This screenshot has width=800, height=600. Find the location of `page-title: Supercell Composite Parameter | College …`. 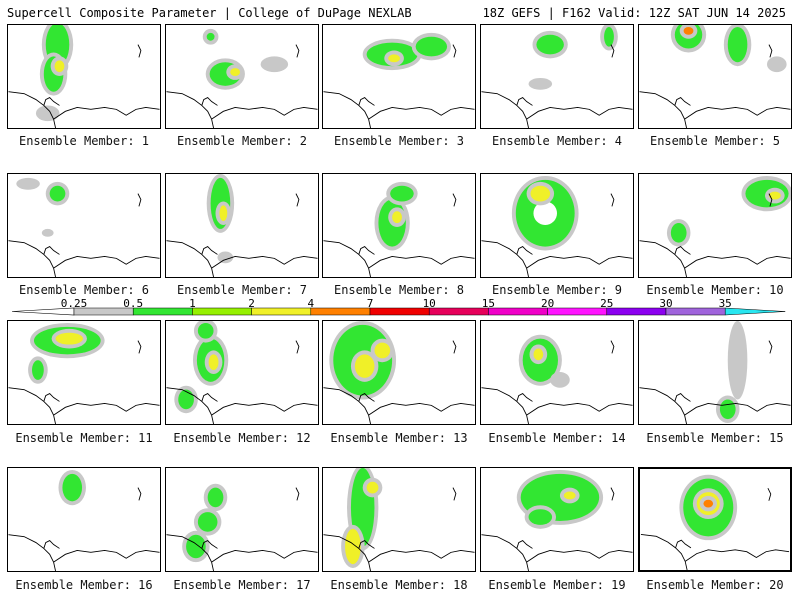

page-title: Supercell Composite Parameter | College … is located at coordinates (209, 13).